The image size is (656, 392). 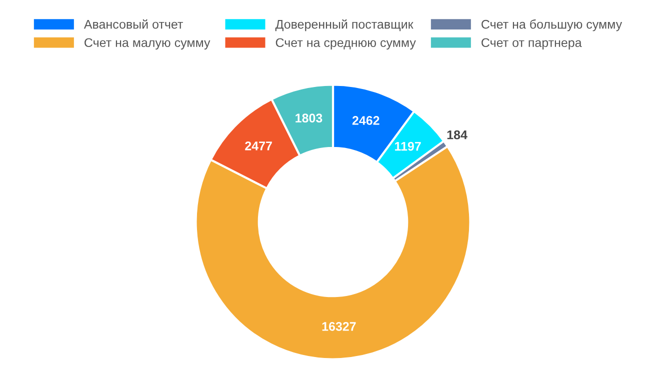 I want to click on legend-label: Счет от партнера, so click(x=532, y=44).